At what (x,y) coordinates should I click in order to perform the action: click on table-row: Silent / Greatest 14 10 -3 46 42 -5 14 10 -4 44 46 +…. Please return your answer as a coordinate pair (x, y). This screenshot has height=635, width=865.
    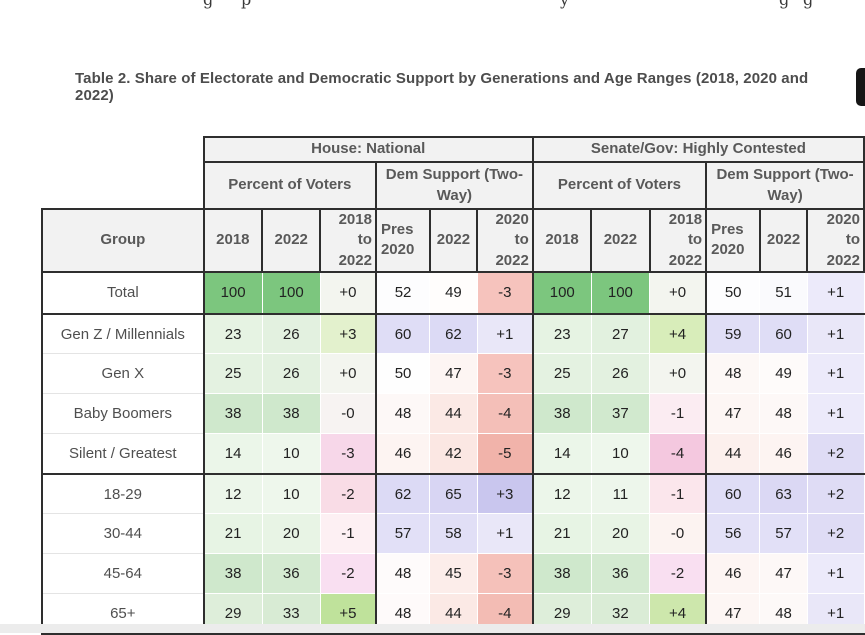
    Looking at the image, I should click on (453, 454).